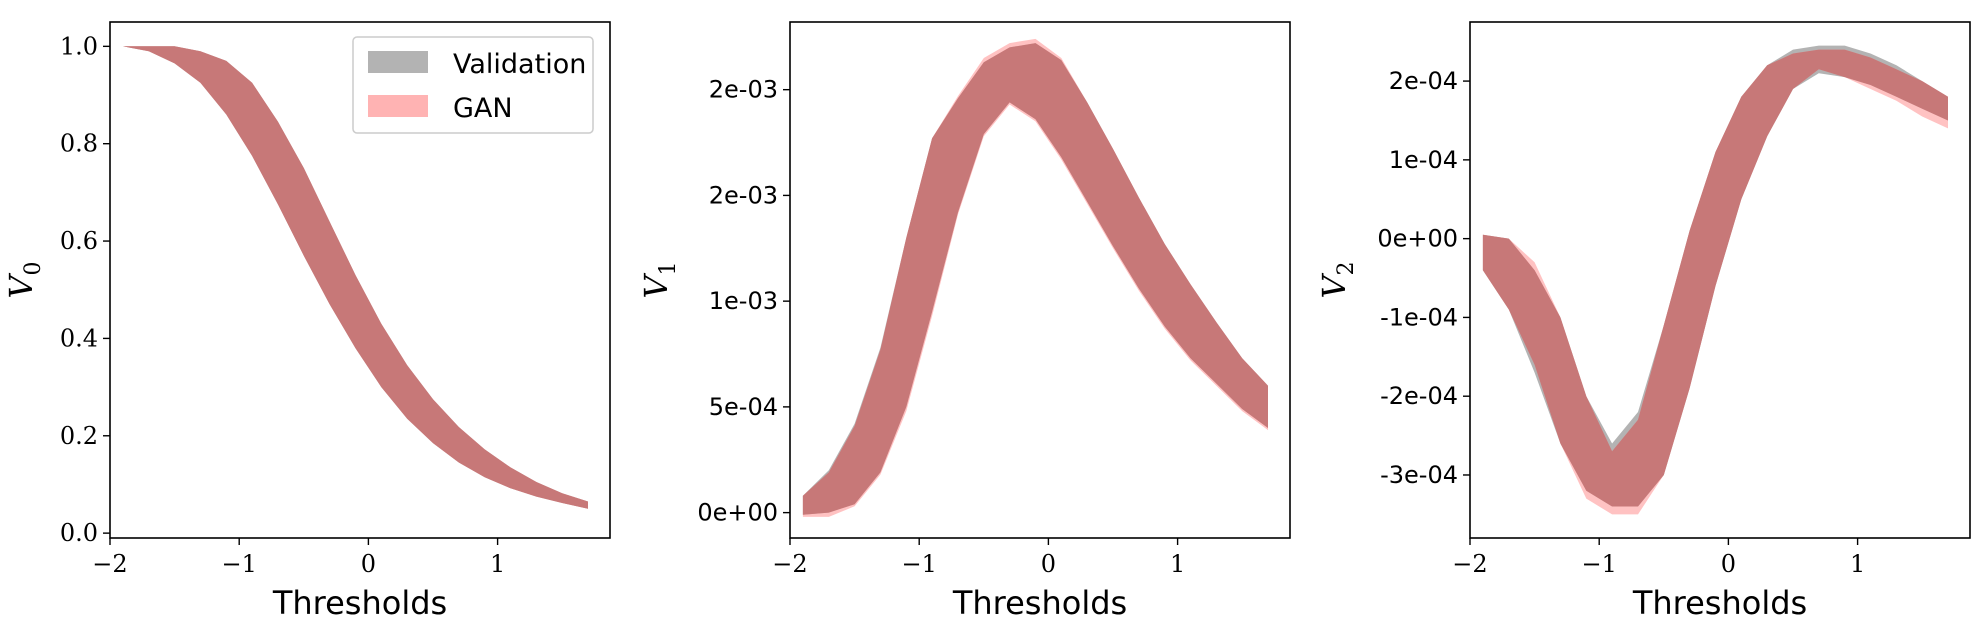  What do you see at coordinates (1419, 317) in the screenshot?
I see `y-tick-label-2-2: -1e-04` at bounding box center [1419, 317].